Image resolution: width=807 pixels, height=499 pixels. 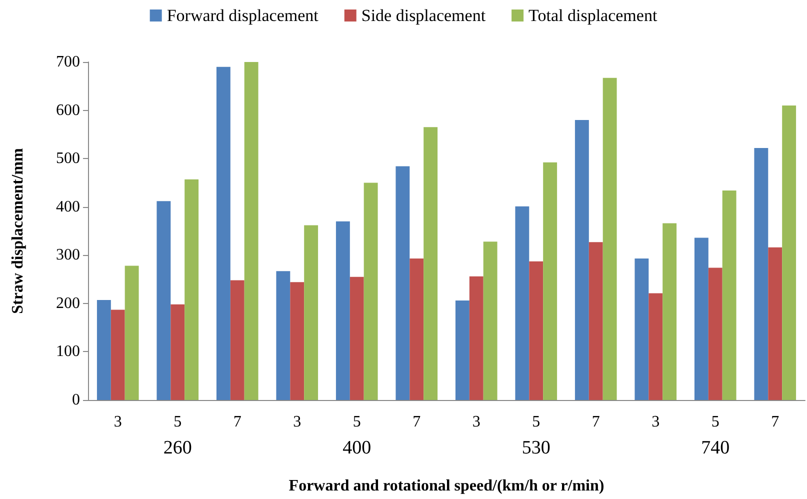 What do you see at coordinates (593, 15) in the screenshot?
I see `legend-label: Total displacement` at bounding box center [593, 15].